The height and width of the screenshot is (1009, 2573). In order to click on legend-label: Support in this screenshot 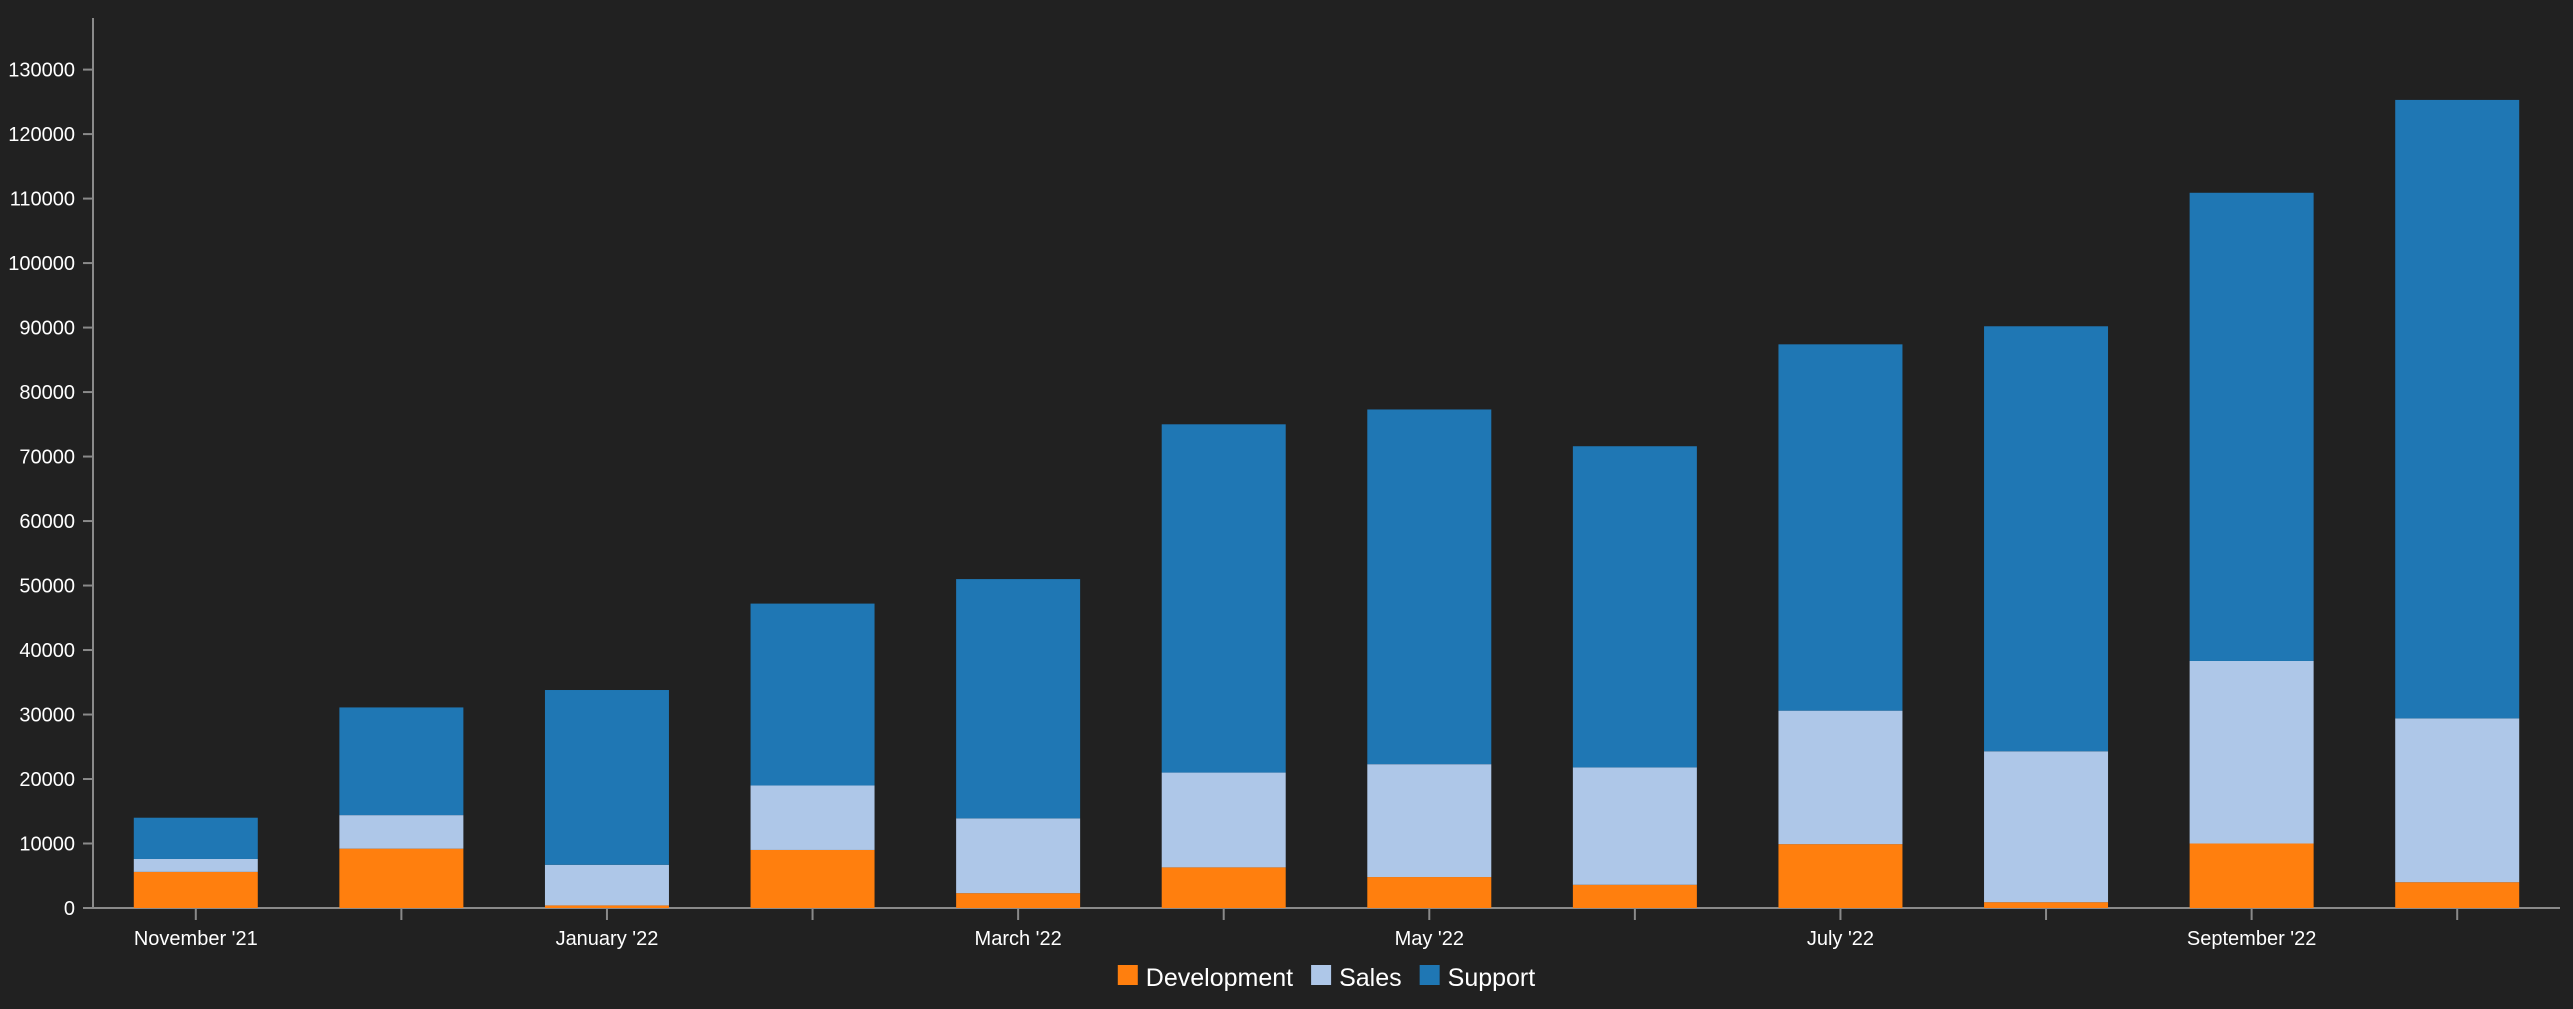, I will do `click(1492, 978)`.